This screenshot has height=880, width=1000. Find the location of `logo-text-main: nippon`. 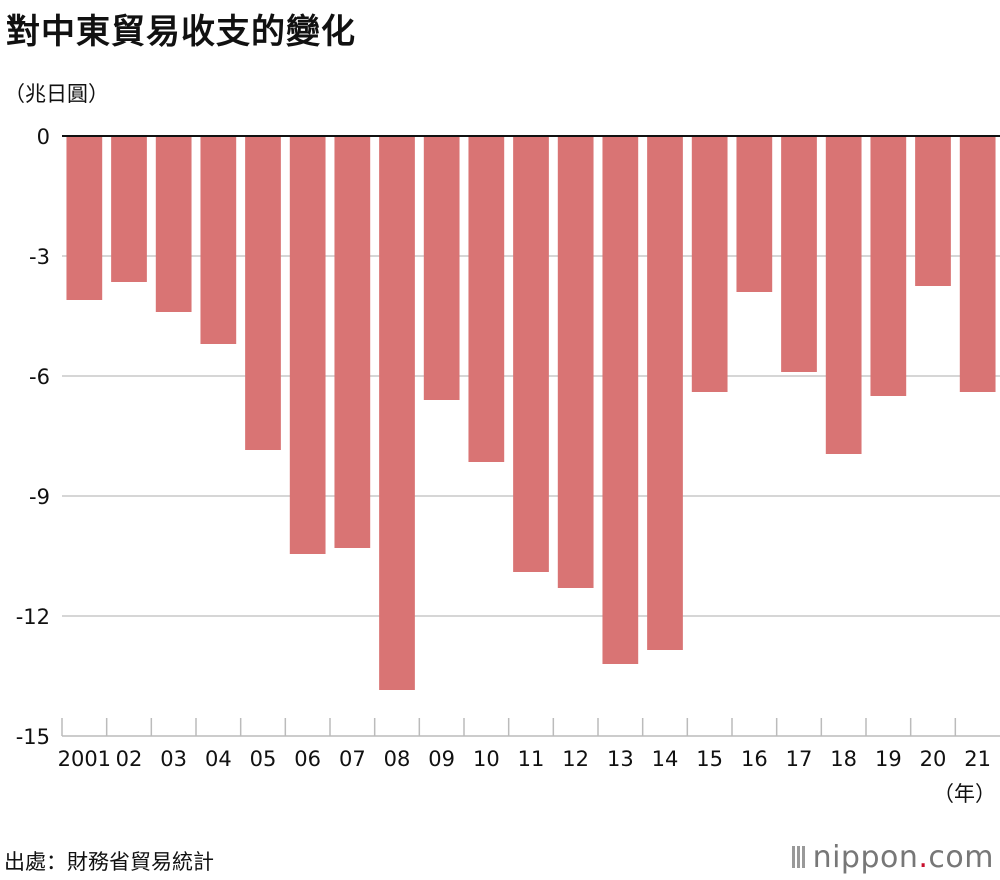

logo-text-main: nippon is located at coordinates (865, 857).